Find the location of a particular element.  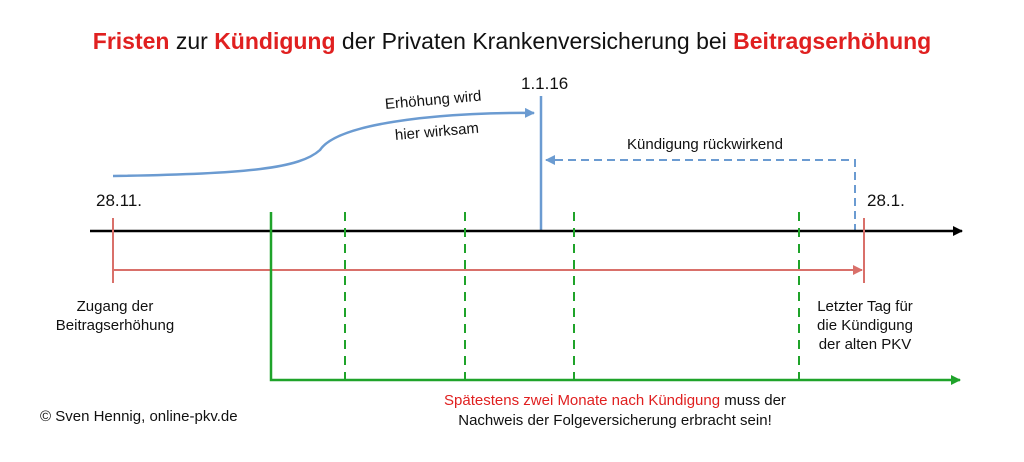

last-day-label-line2: die Kündigung is located at coordinates (865, 325).